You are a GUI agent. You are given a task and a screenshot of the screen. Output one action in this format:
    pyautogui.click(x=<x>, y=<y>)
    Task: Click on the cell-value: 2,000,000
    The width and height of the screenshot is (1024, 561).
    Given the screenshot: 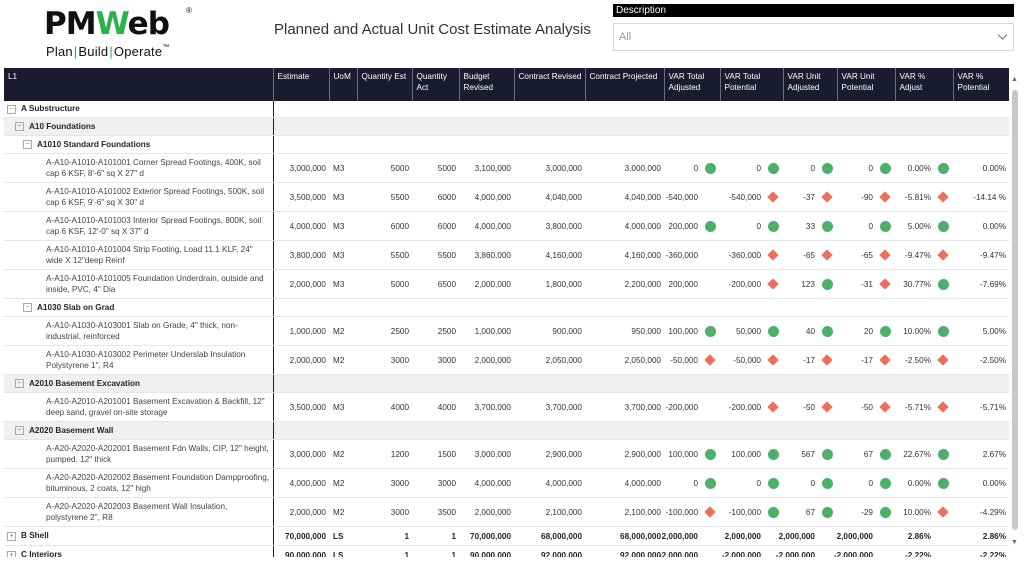 What is the action you would take?
    pyautogui.click(x=742, y=536)
    